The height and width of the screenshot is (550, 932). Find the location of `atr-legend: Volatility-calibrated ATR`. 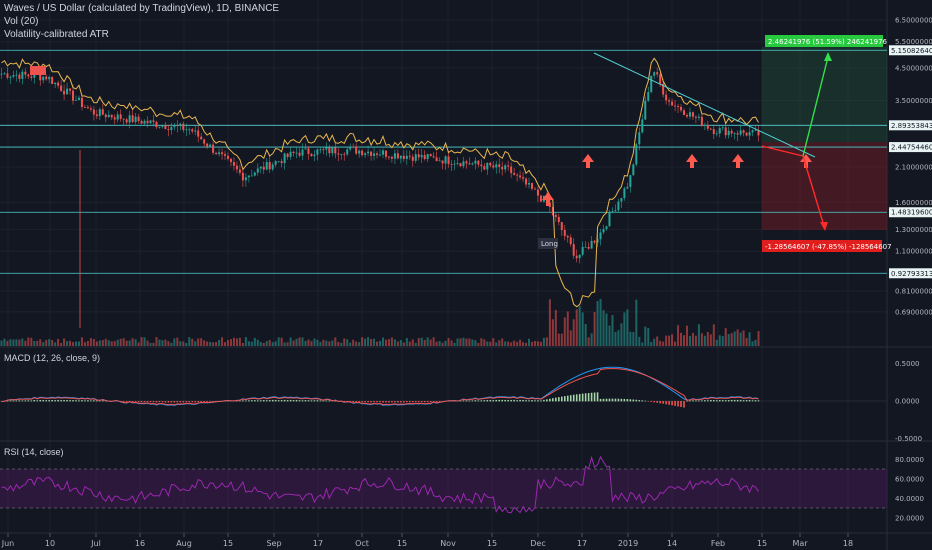

atr-legend: Volatility-calibrated ATR is located at coordinates (56, 34).